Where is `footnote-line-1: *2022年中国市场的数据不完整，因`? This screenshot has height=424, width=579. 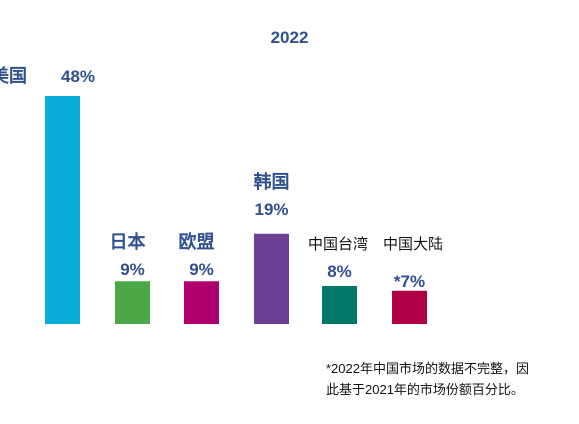
footnote-line-1: *2022年中国市场的数据不完整，因 is located at coordinates (427, 368).